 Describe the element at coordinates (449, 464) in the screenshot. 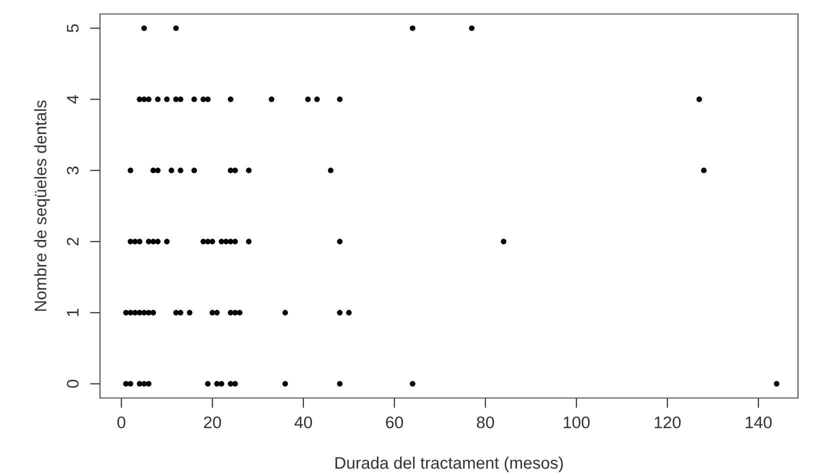

I see `x-axis-title: Durada del tractament (mesos)` at that location.